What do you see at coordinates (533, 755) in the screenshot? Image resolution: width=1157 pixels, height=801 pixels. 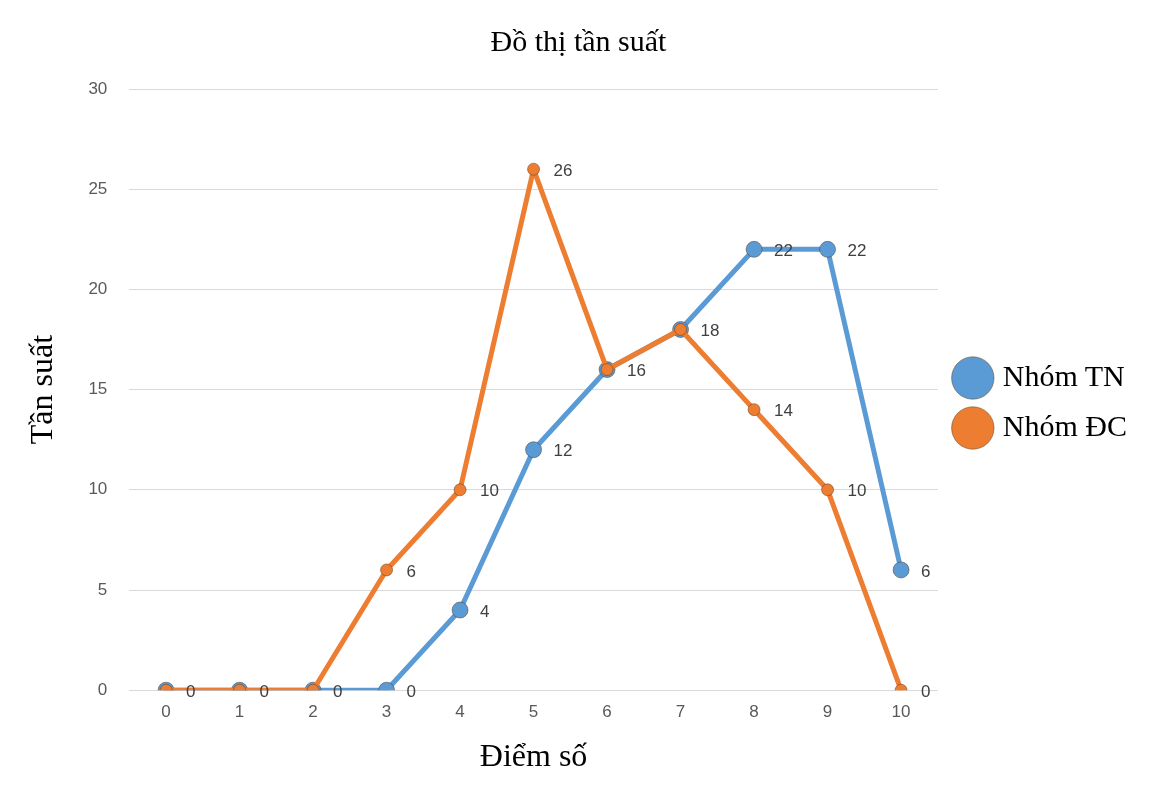 I see `x-axis-title: Điểm số` at bounding box center [533, 755].